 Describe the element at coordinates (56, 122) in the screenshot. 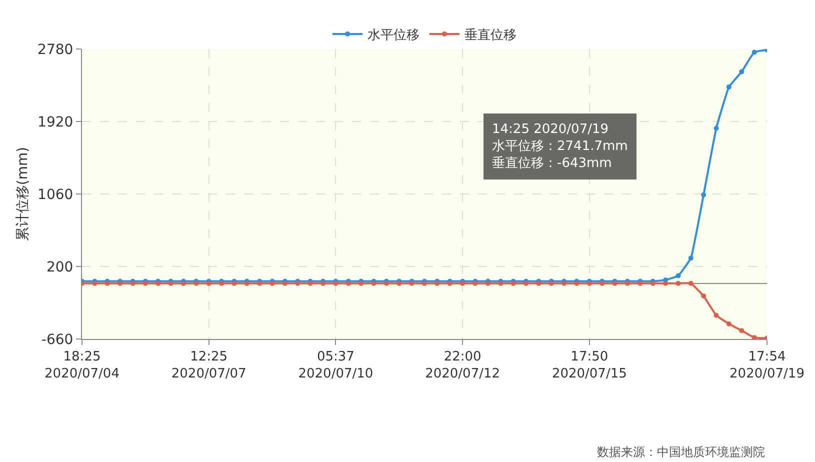

I see `y-tick-label: 1920` at that location.